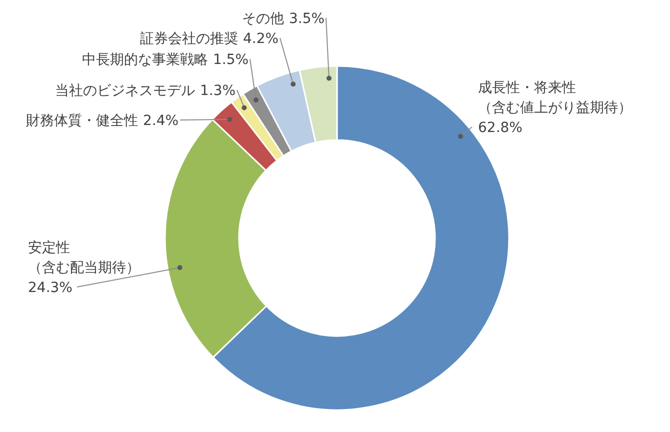 Image resolution: width=670 pixels, height=432 pixels. What do you see at coordinates (84, 258) in the screenshot?
I see `slice-label: 安定性（含む配当期待）` at bounding box center [84, 258].